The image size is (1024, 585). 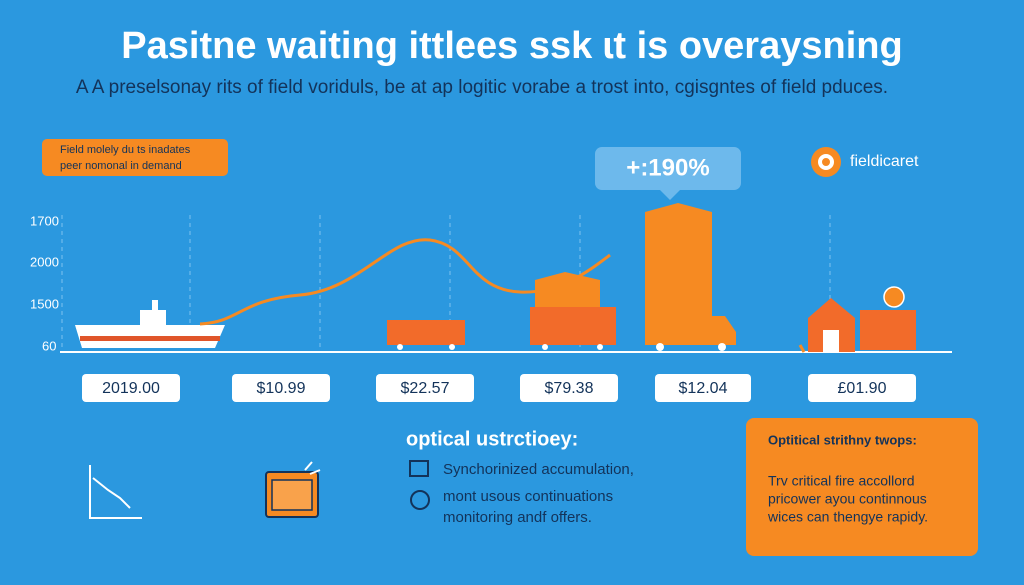 I want to click on panel, so click(x=862, y=487).